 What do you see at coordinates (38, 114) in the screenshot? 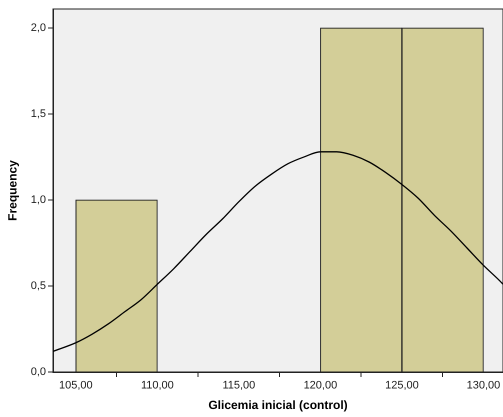
I see `y-tick-label: 1,5` at bounding box center [38, 114].